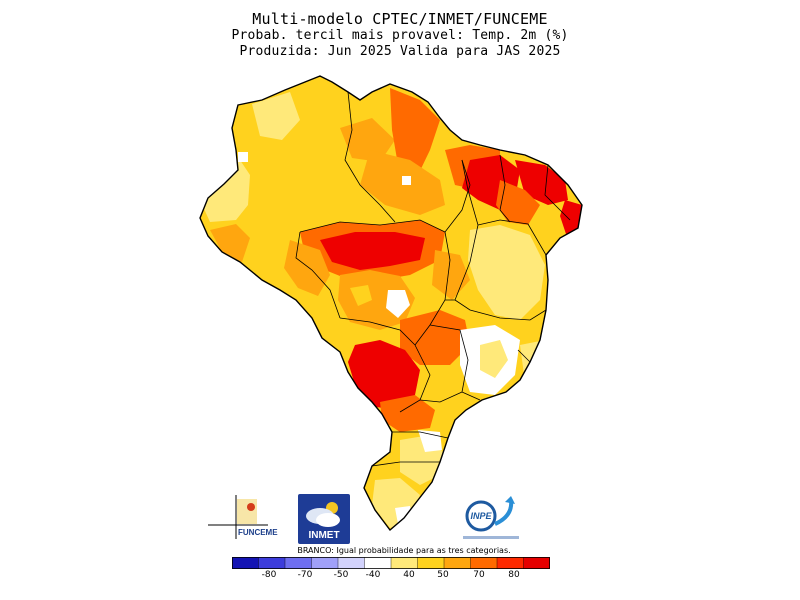  I want to click on colorbar-tick-label: 50, so click(443, 575).